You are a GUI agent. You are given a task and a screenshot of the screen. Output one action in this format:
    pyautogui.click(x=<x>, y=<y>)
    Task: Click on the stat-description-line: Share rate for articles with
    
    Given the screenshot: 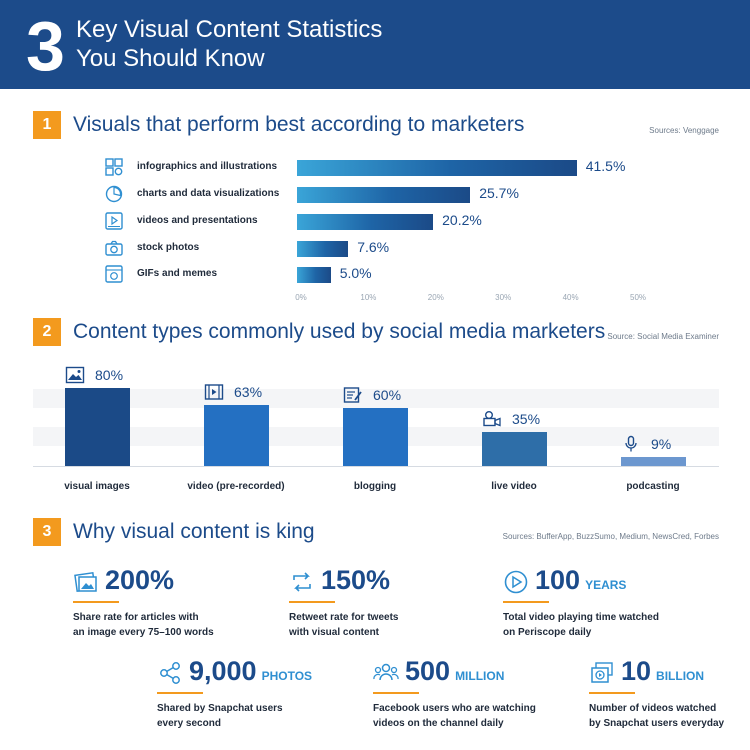 What is the action you would take?
    pyautogui.click(x=136, y=617)
    